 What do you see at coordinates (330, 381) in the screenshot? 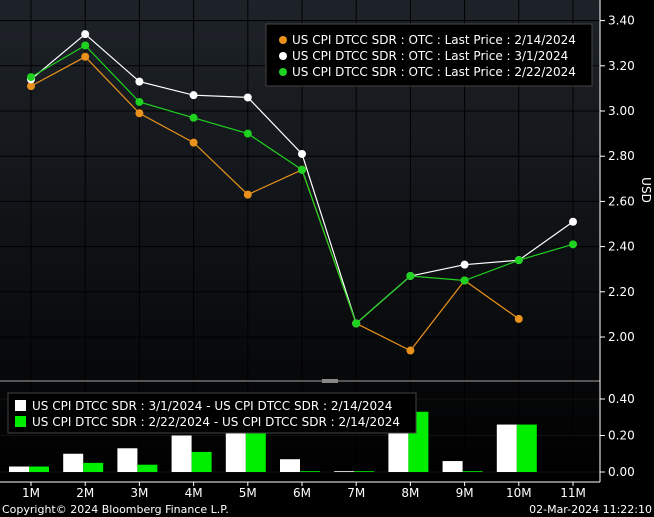
I see `panel-divider-handle` at bounding box center [330, 381].